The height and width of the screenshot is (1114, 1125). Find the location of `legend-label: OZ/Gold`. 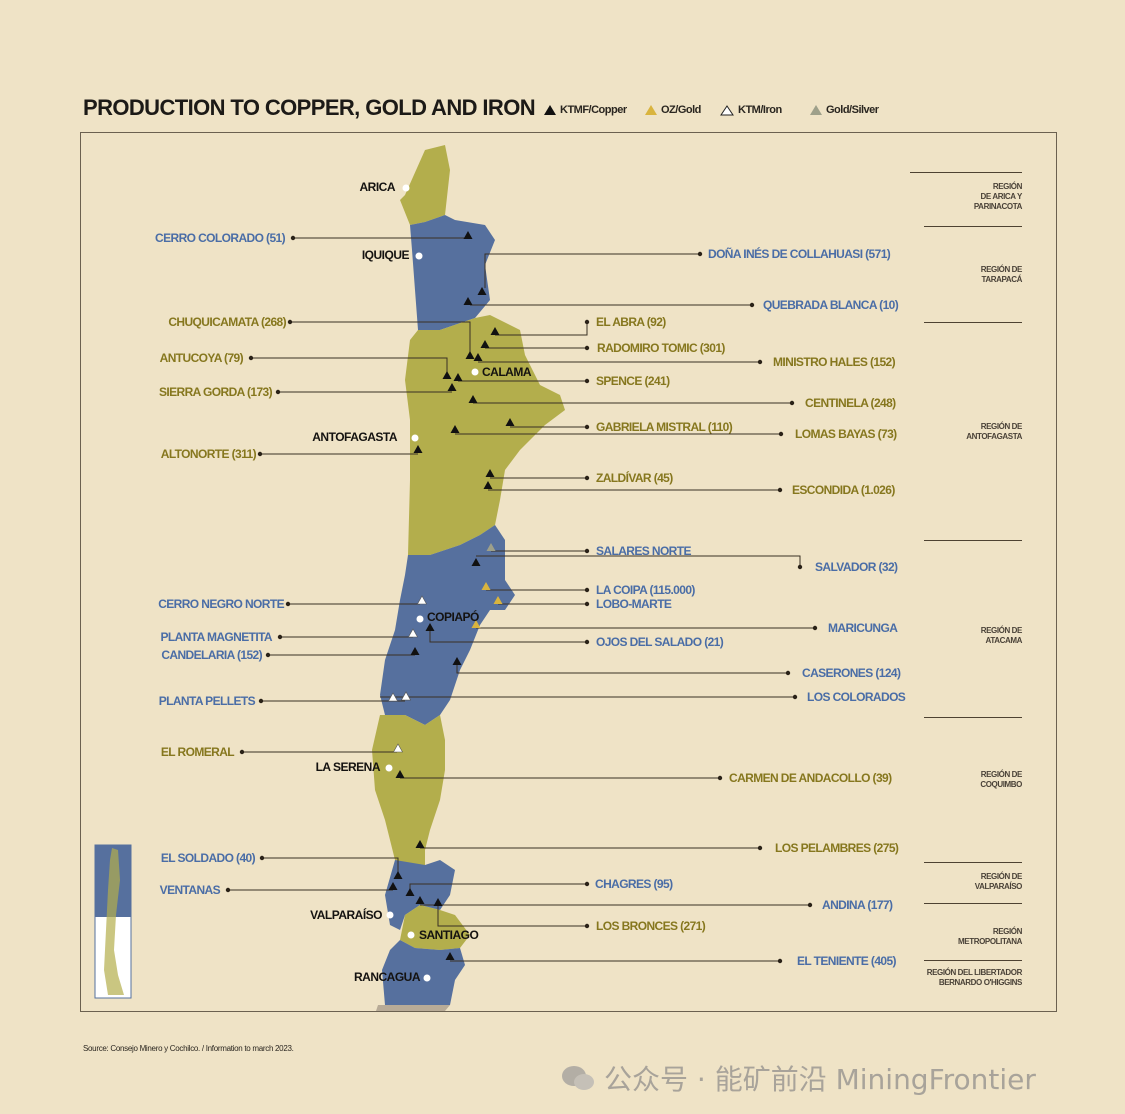

legend-label: OZ/Gold is located at coordinates (681, 110).